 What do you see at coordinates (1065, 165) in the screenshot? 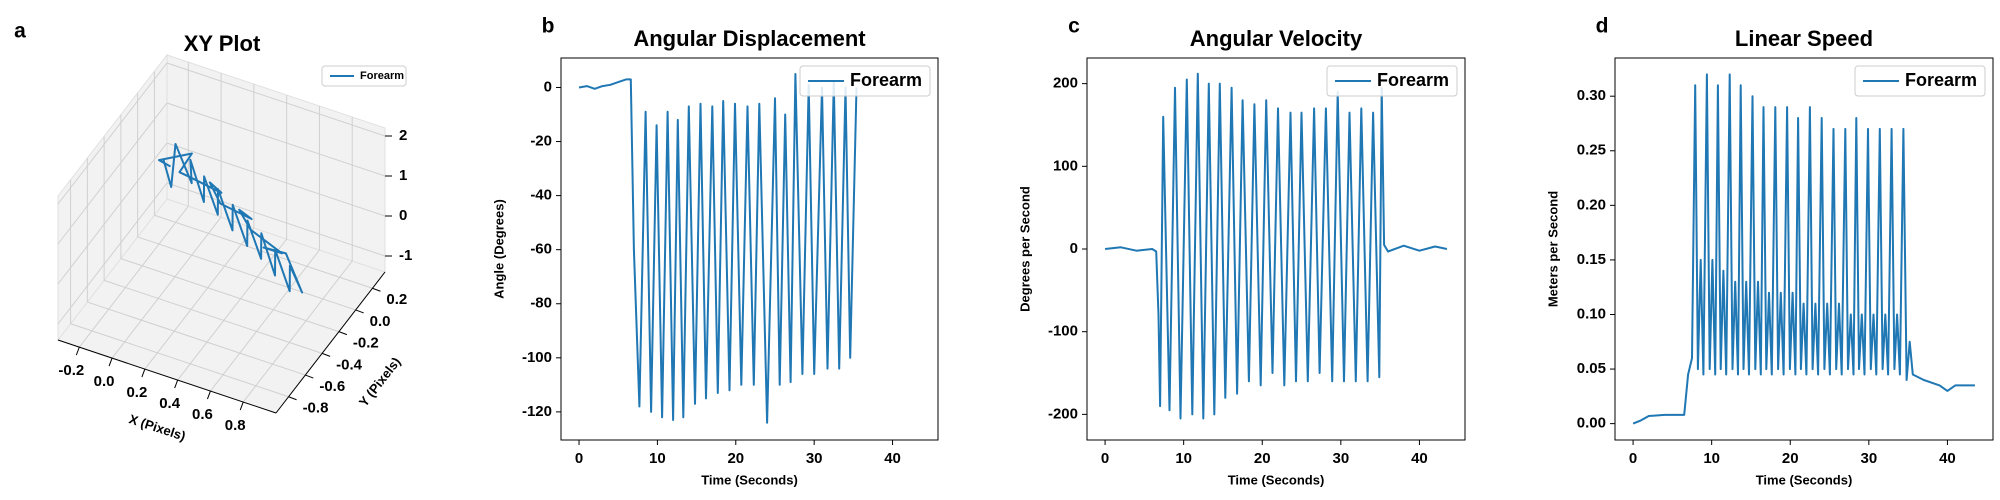
I see `y-tick-label: 100` at bounding box center [1065, 165].